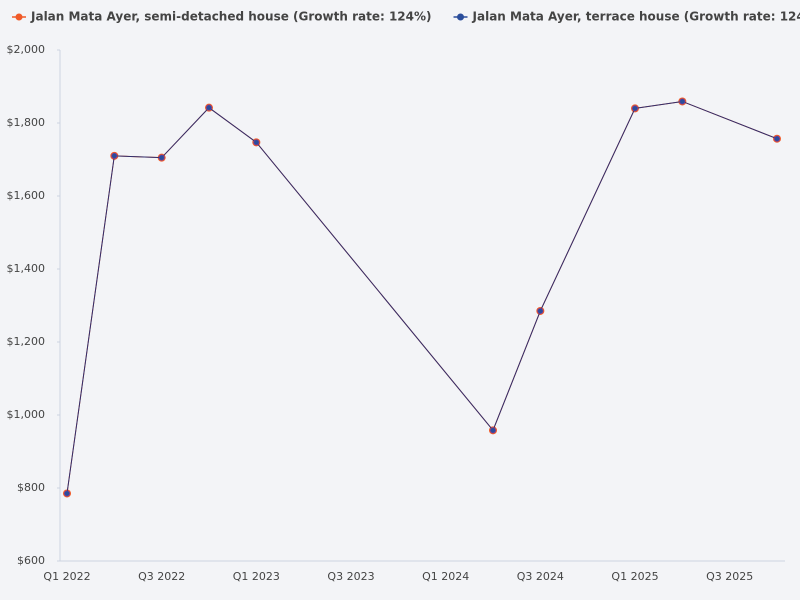 The height and width of the screenshot is (600, 800). Describe the element at coordinates (26, 49) in the screenshot. I see `y-tick-label: $2,000` at that location.